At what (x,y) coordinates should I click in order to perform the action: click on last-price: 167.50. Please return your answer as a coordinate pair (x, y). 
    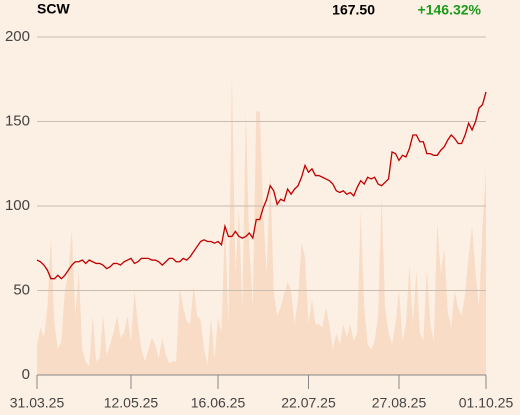
    Looking at the image, I should click on (353, 10).